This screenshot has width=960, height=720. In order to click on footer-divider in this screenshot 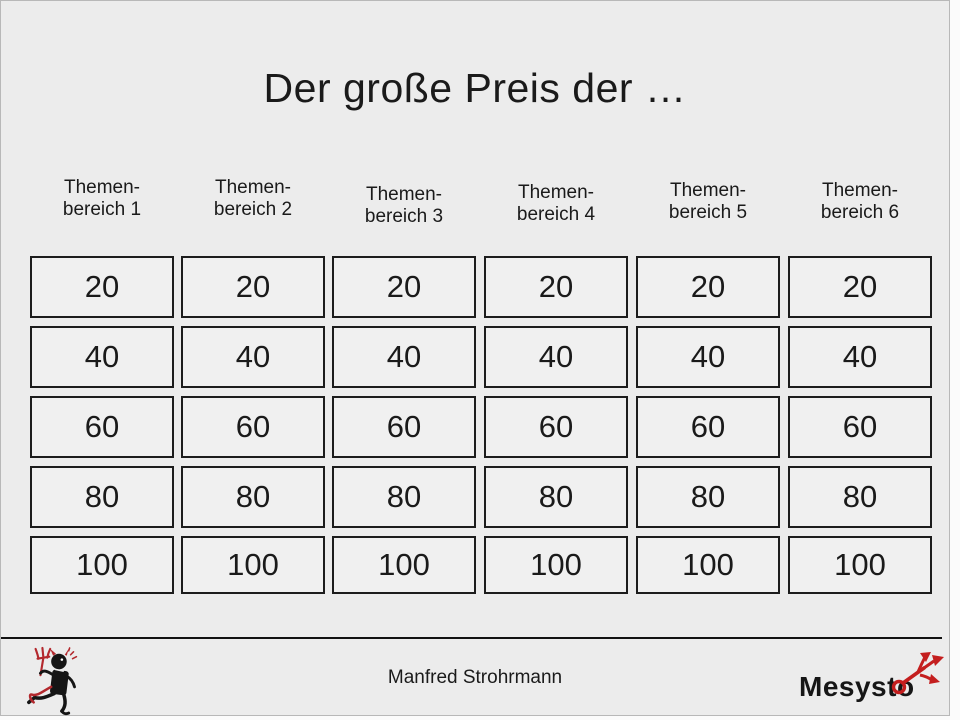, I will do `click(471, 638)`.